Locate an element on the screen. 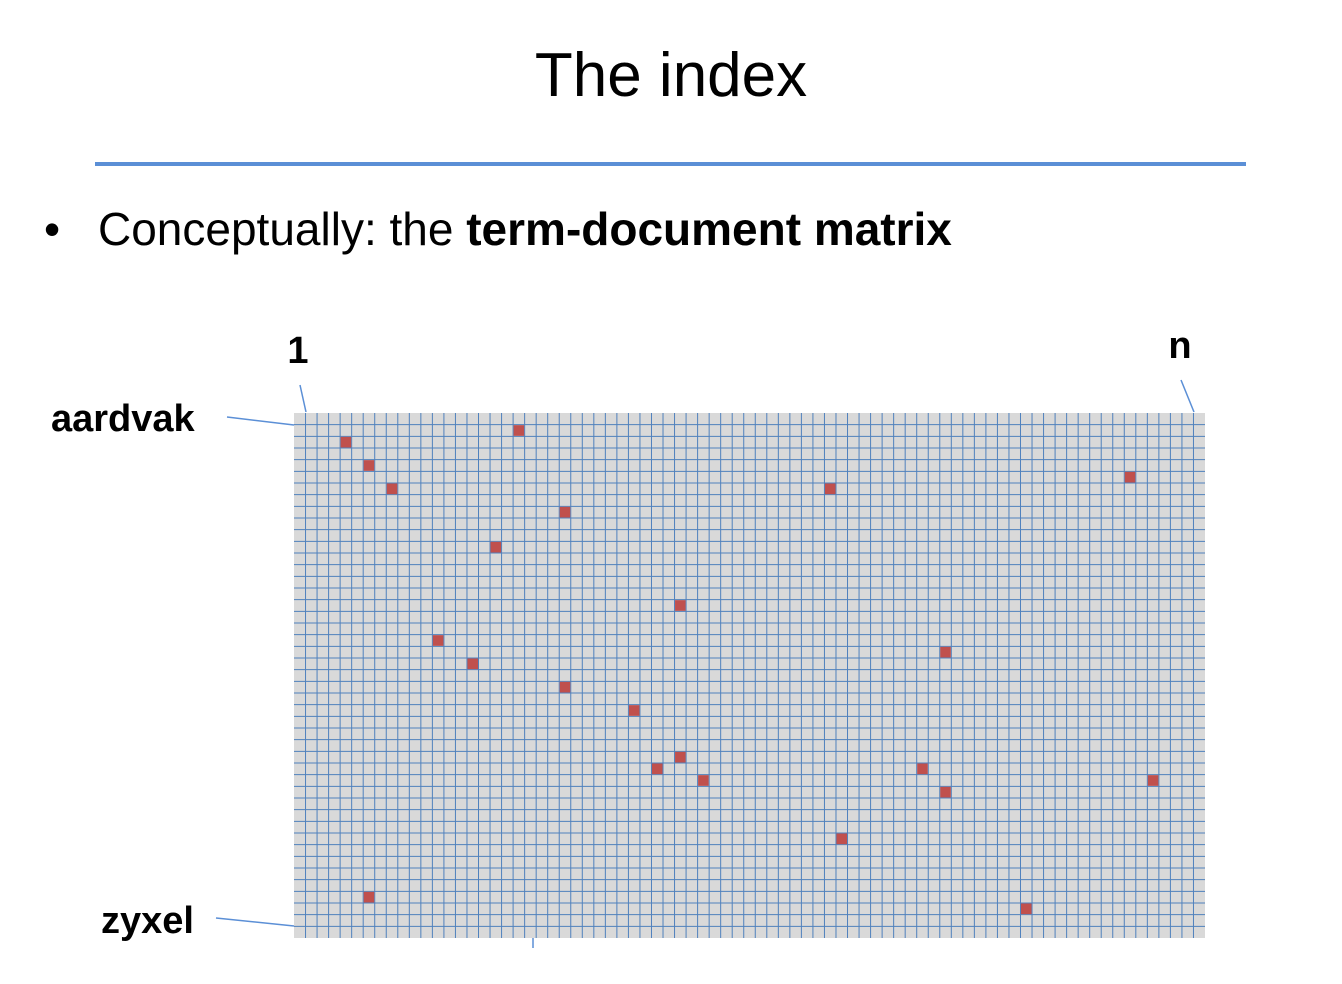 Image resolution: width=1342 pixels, height=984 pixels. last-row-pointer is located at coordinates (255, 922).